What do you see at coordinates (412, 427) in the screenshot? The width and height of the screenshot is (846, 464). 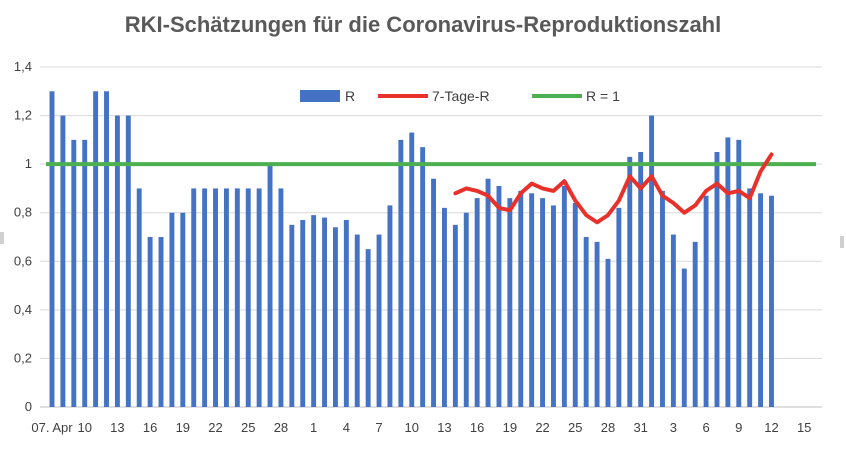 I see `x-tick-label: 10` at bounding box center [412, 427].